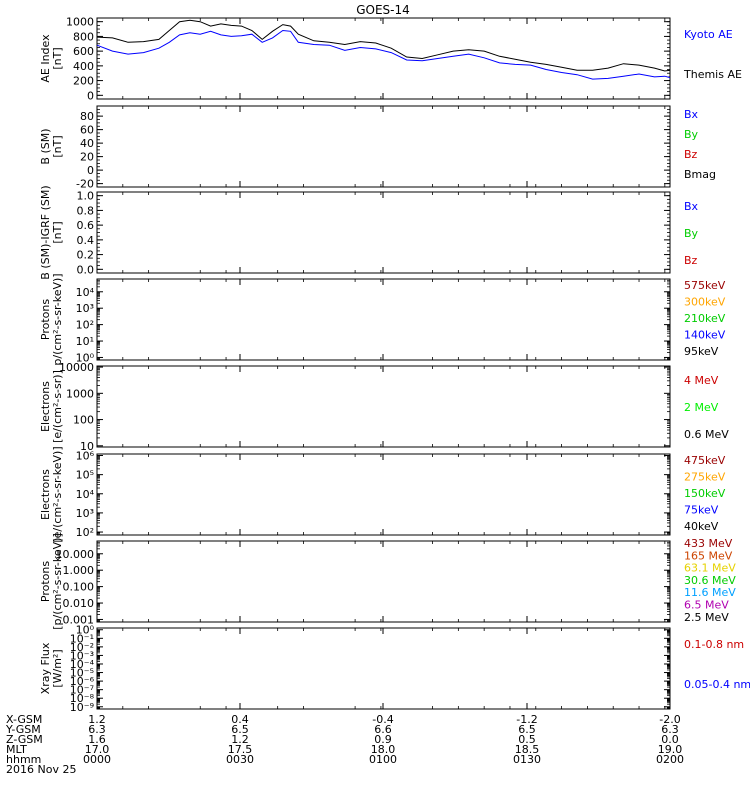  What do you see at coordinates (701, 407) in the screenshot?
I see `legend-entry: 2 MeV` at bounding box center [701, 407].